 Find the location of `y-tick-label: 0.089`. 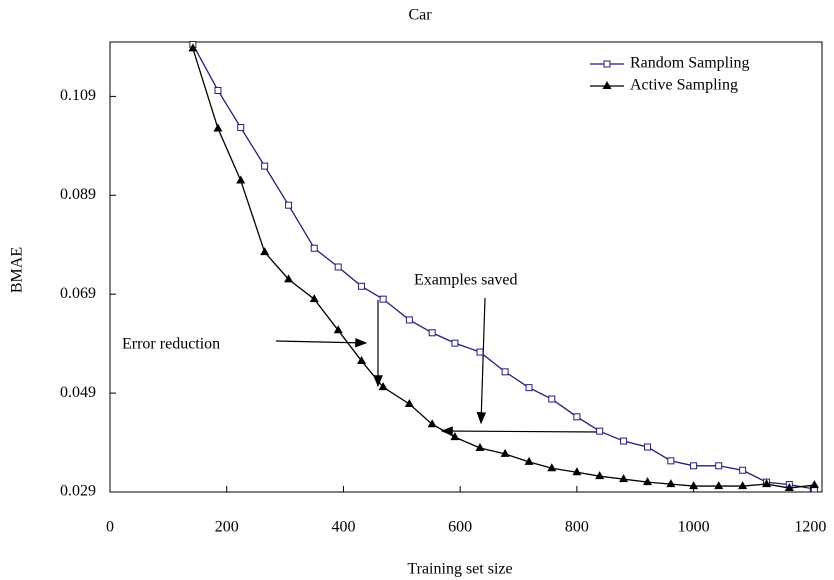

y-tick-label: 0.089 is located at coordinates (78, 194).